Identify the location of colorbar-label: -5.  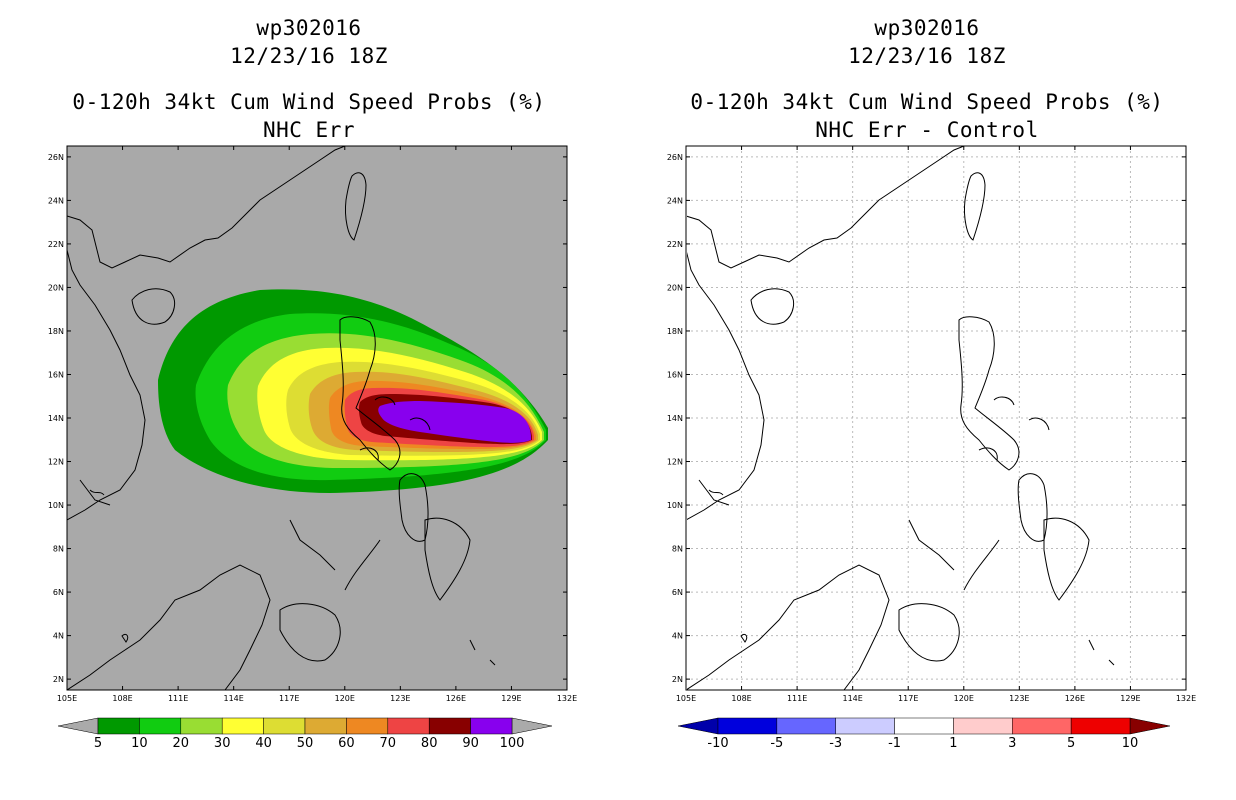
(776, 743).